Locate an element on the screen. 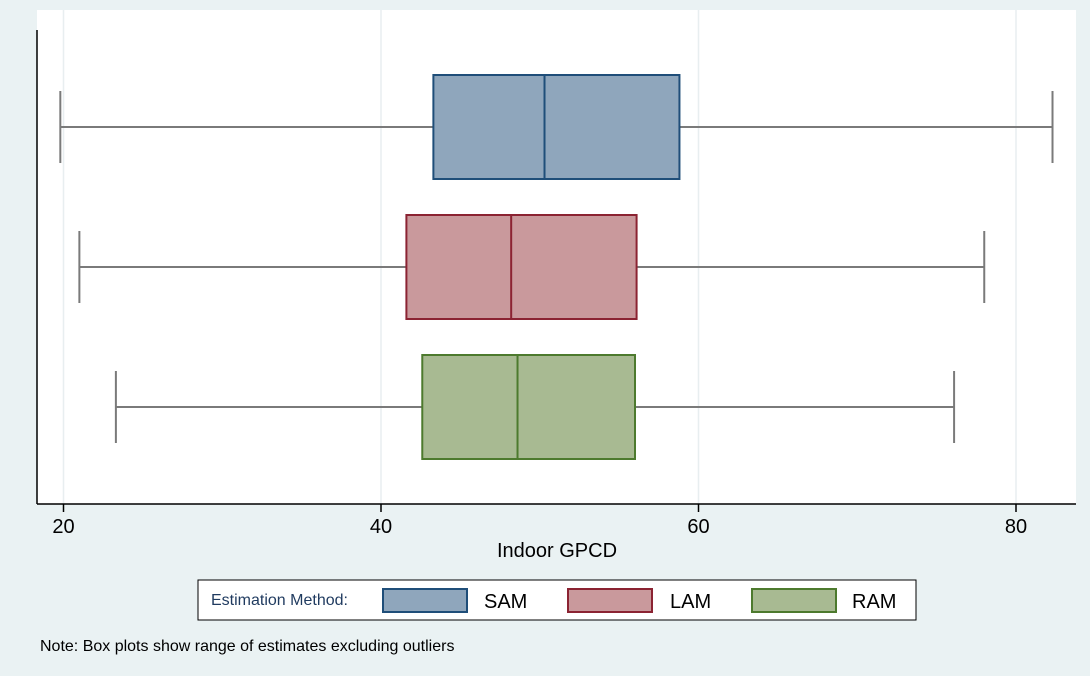  legend-title: Estimation Method: is located at coordinates (279, 600).